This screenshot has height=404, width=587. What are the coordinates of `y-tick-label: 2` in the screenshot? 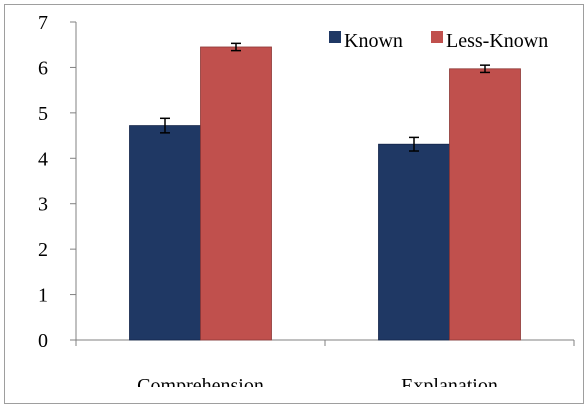 It's located at (43, 250).